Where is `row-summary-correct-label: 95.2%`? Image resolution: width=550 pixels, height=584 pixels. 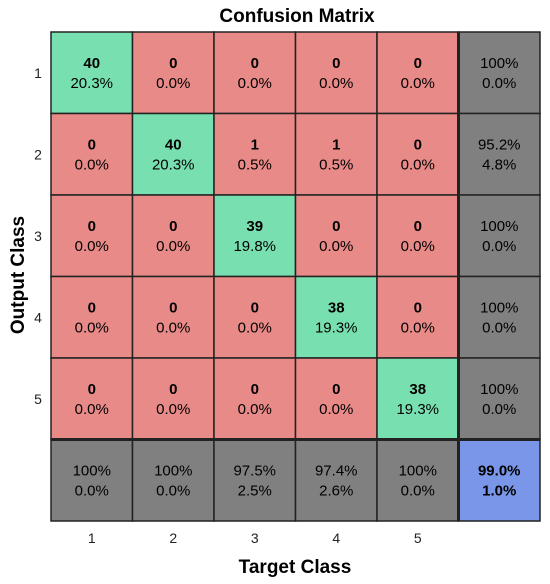
row-summary-correct-label: 95.2% is located at coordinates (499, 144).